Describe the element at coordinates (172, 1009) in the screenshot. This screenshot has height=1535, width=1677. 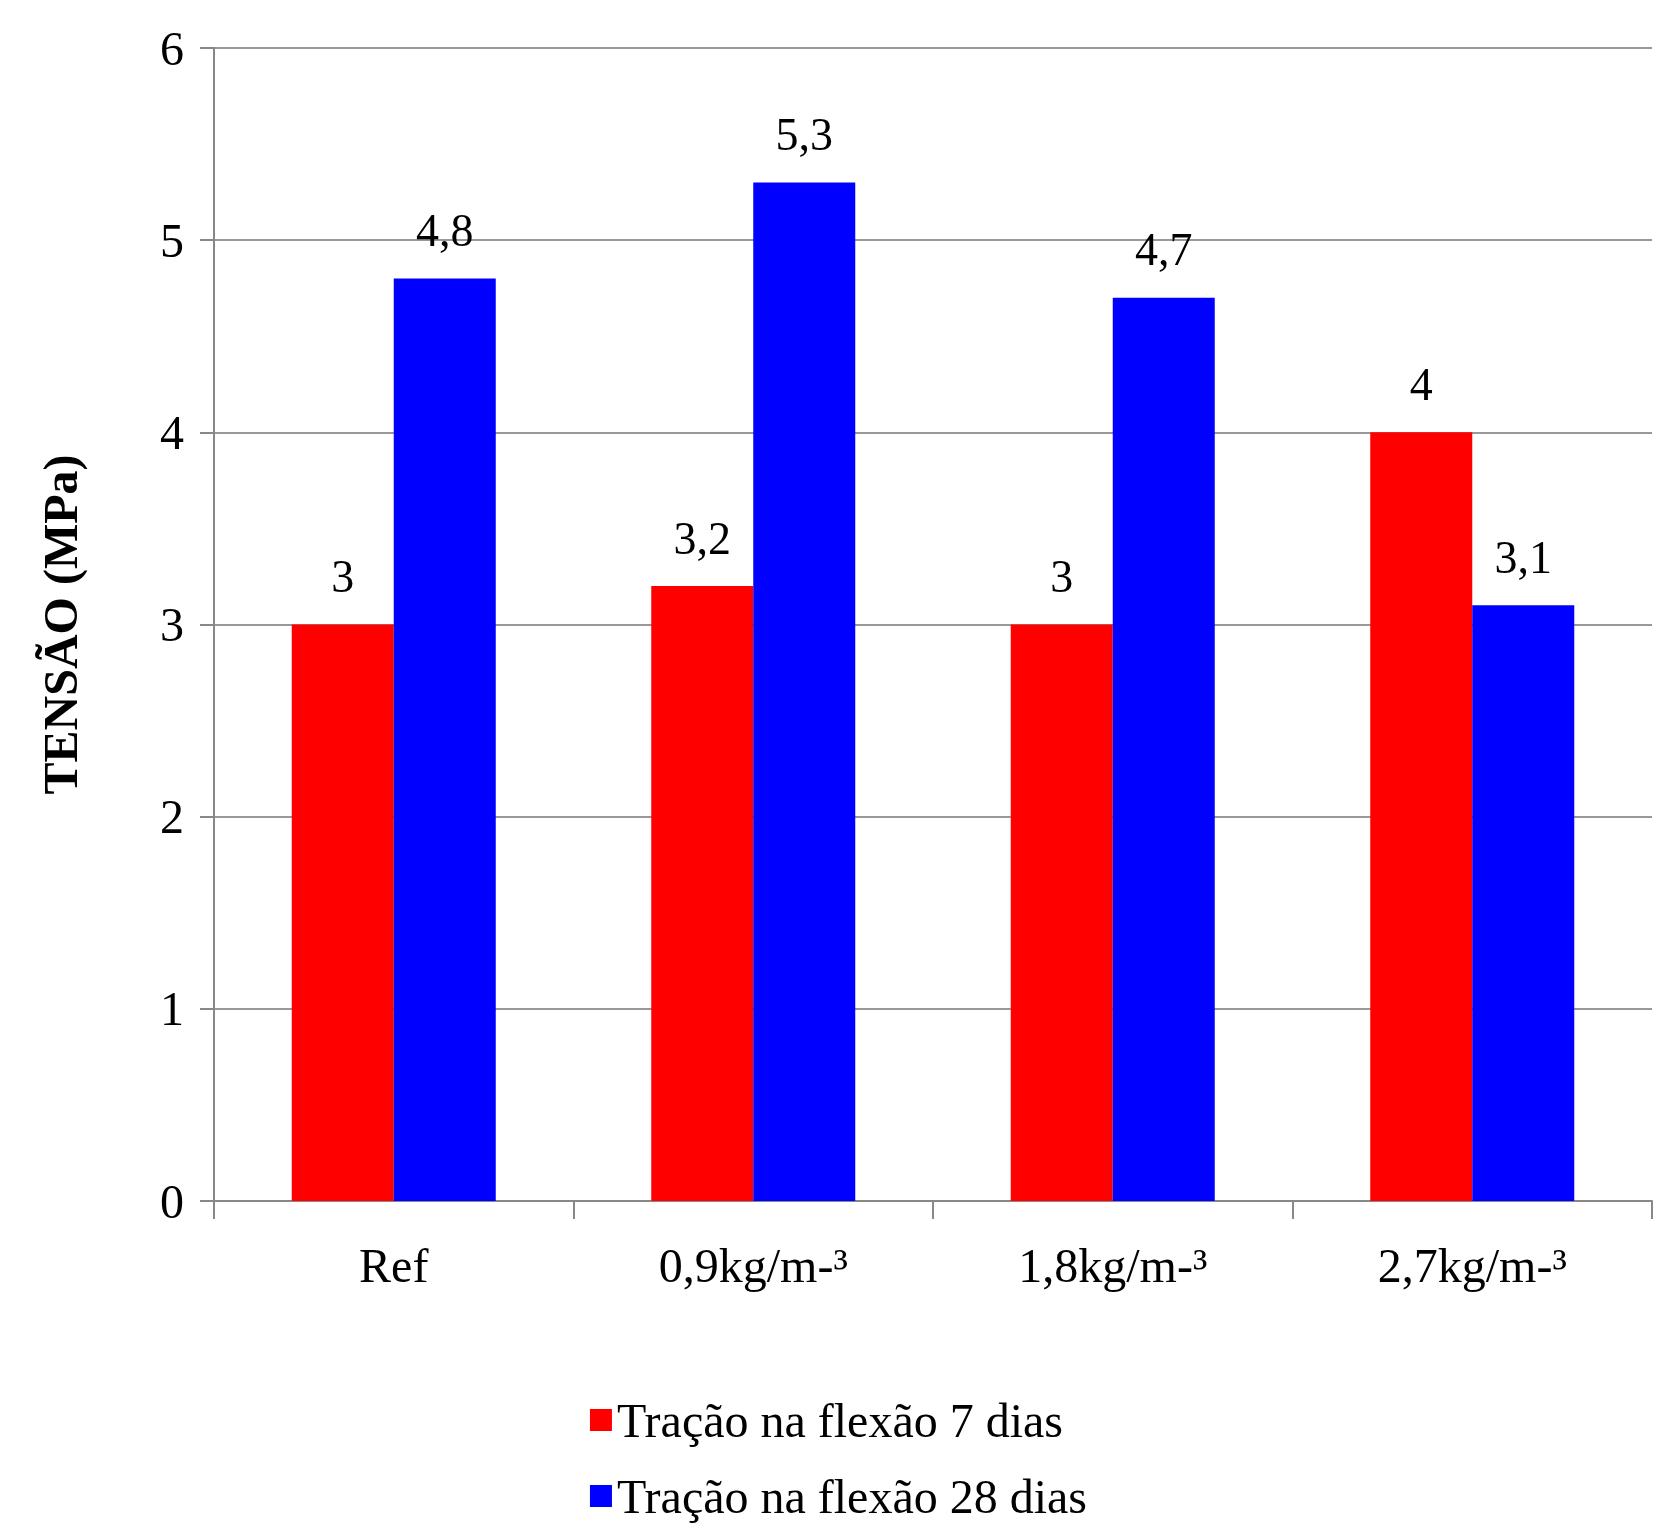
I see `y-tick-label: 1` at that location.